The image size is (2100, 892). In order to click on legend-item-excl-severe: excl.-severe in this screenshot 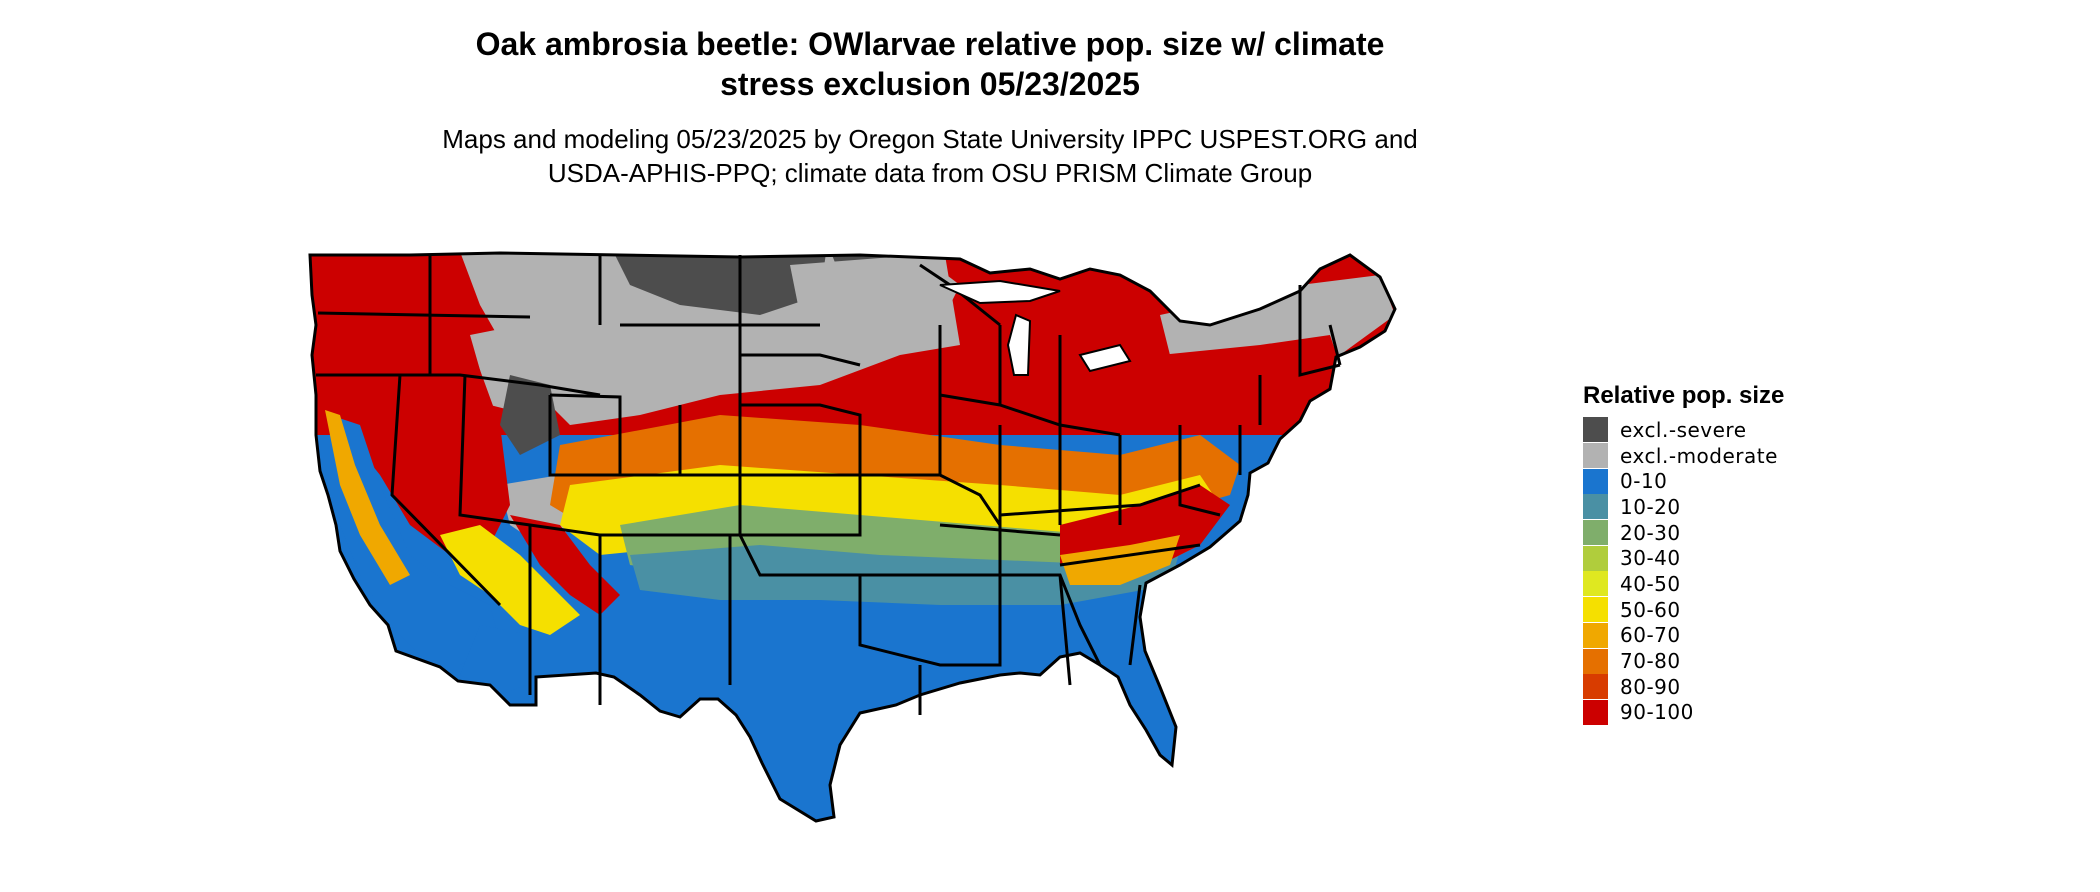, I will do `click(1748, 430)`.